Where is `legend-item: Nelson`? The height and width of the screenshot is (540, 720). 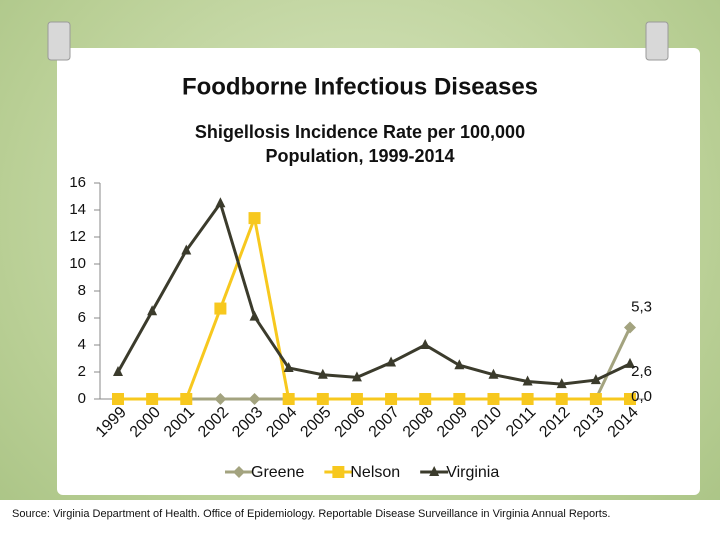 legend-item: Nelson is located at coordinates (362, 472).